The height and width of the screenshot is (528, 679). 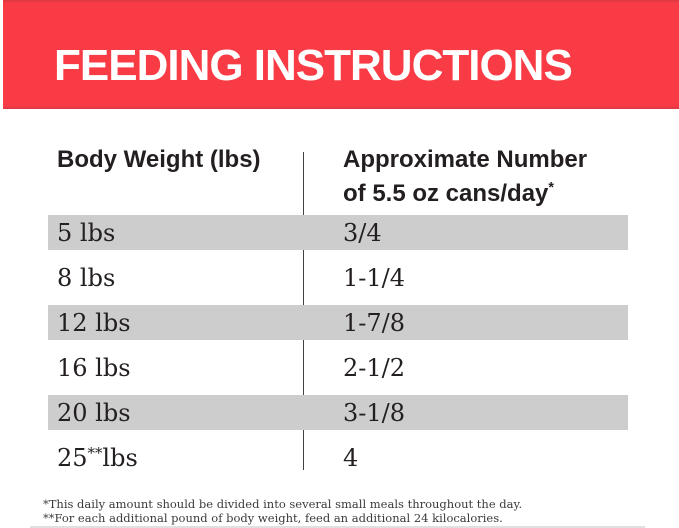 I want to click on cans-cell: 3/4, so click(x=362, y=232).